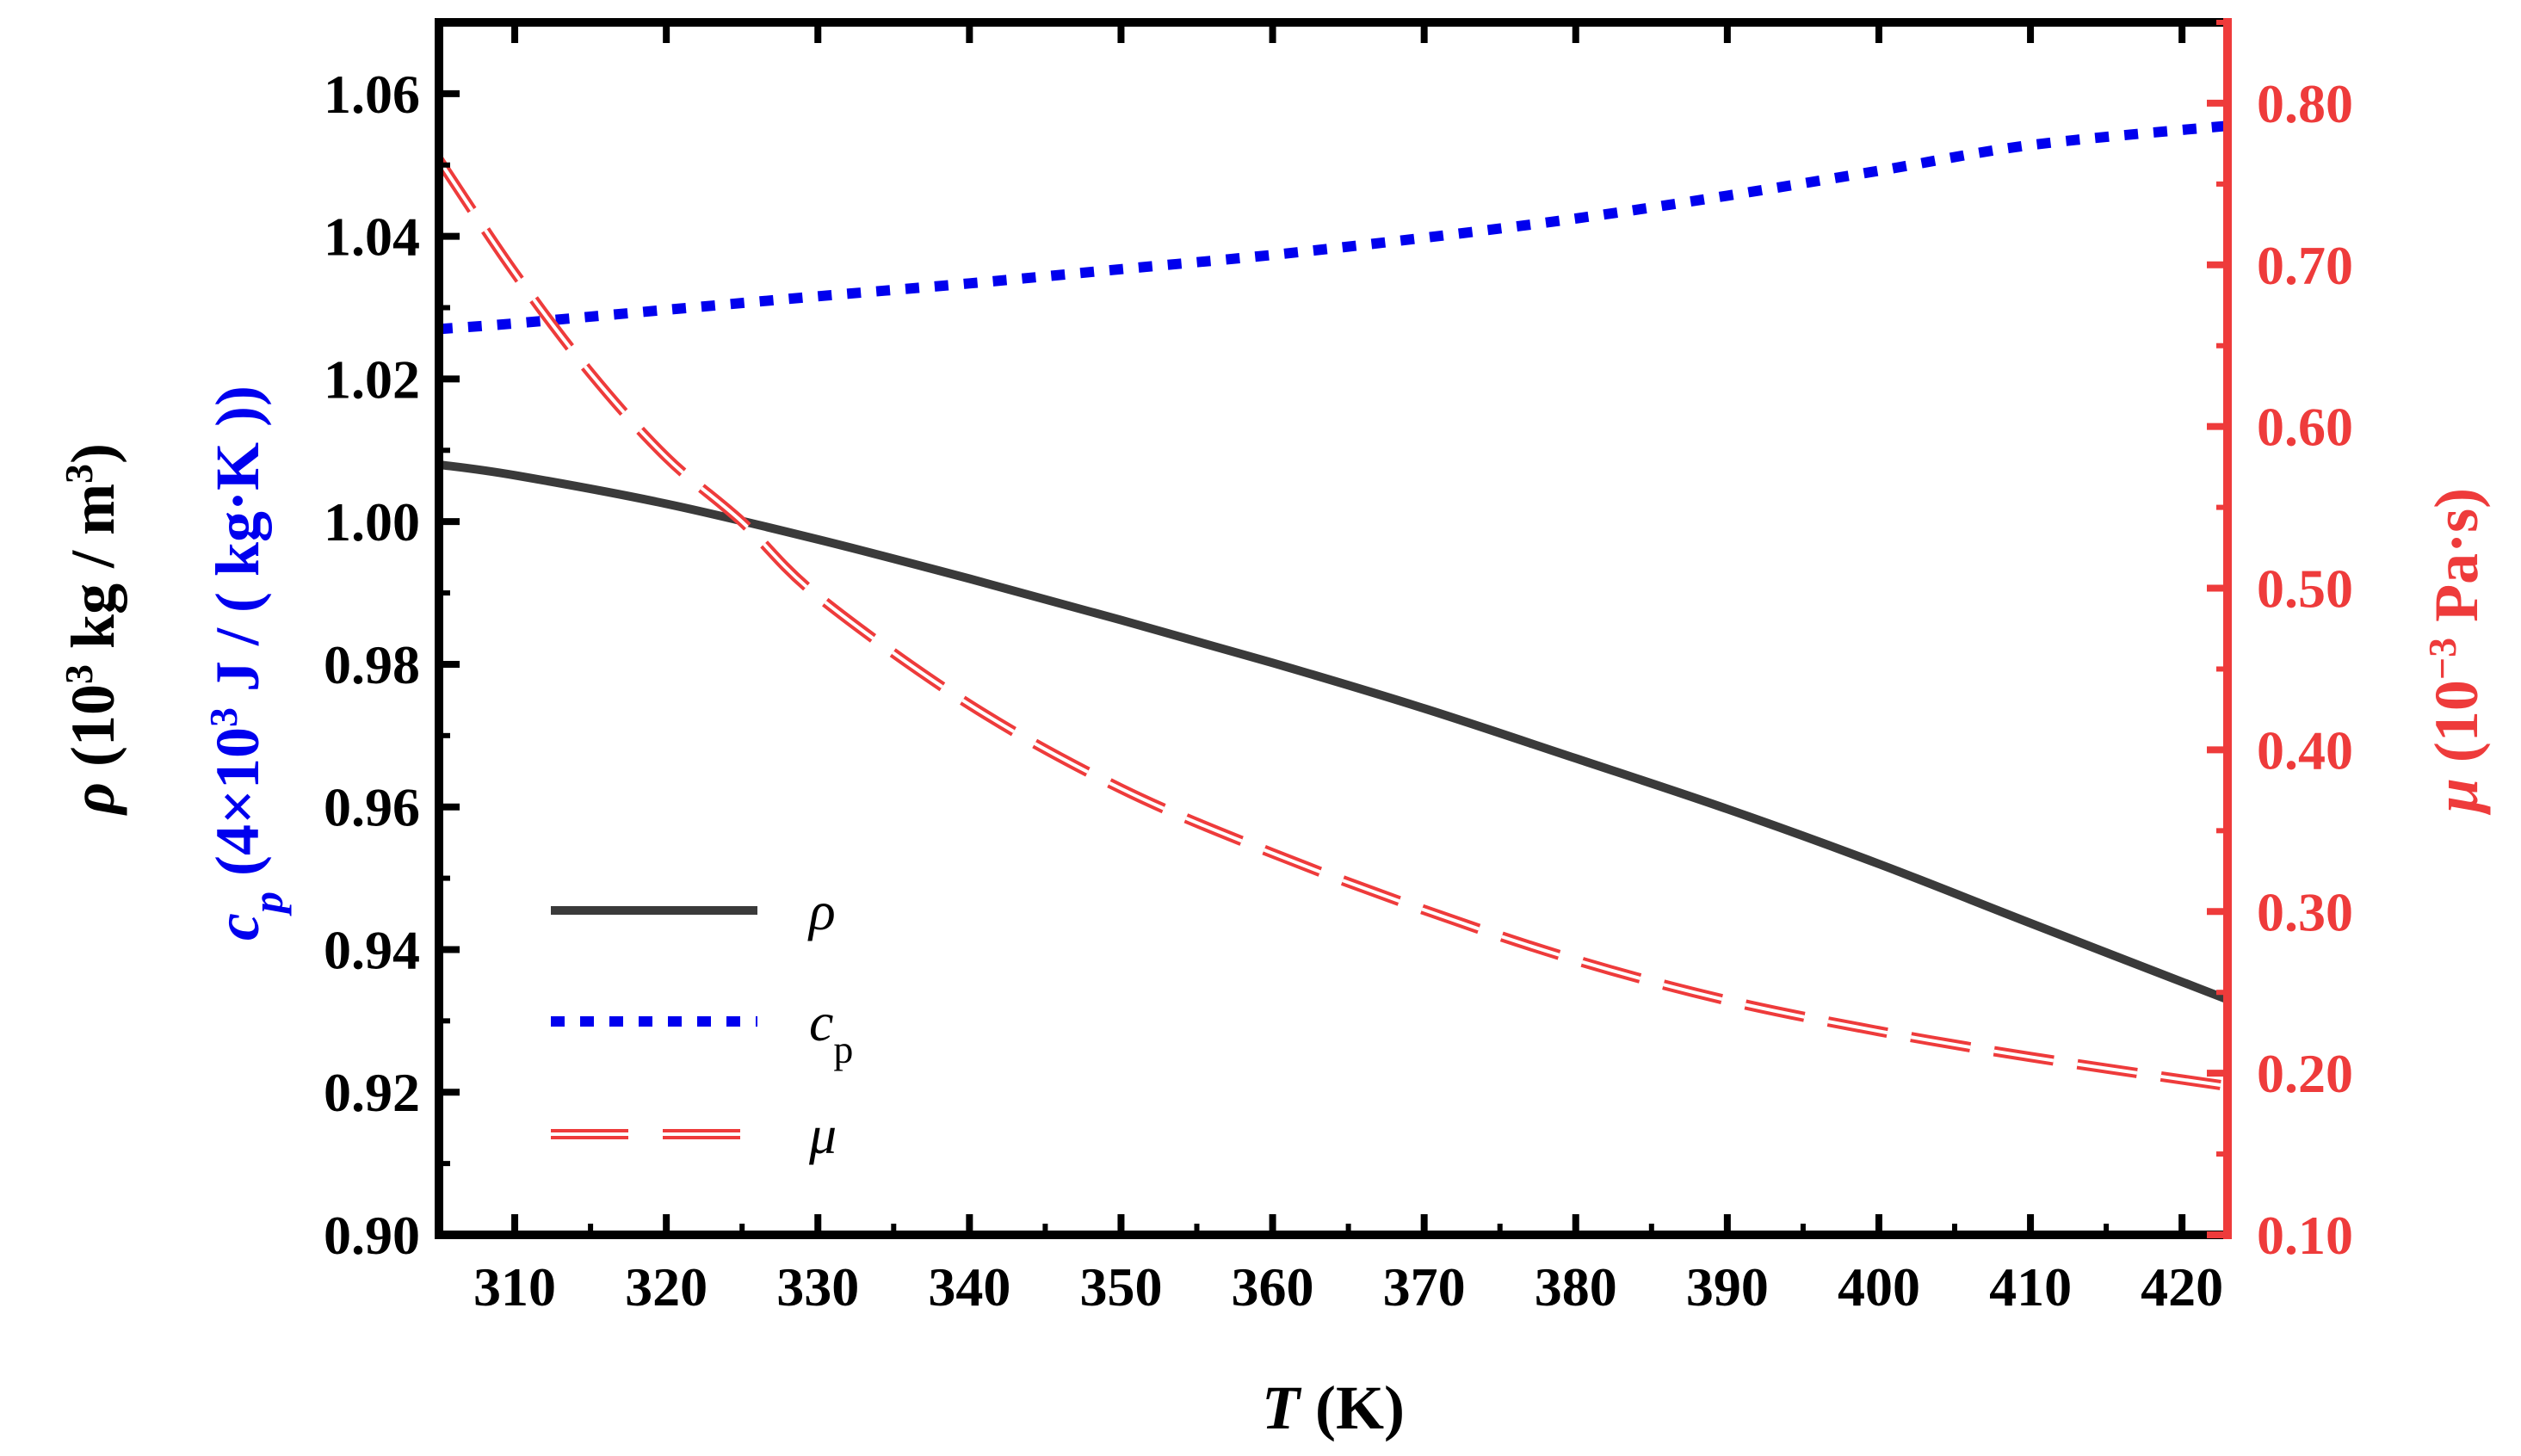 The height and width of the screenshot is (1456, 2521). Describe the element at coordinates (1353, 1407) in the screenshot. I see `x-axis-title-unit: (K)` at that location.